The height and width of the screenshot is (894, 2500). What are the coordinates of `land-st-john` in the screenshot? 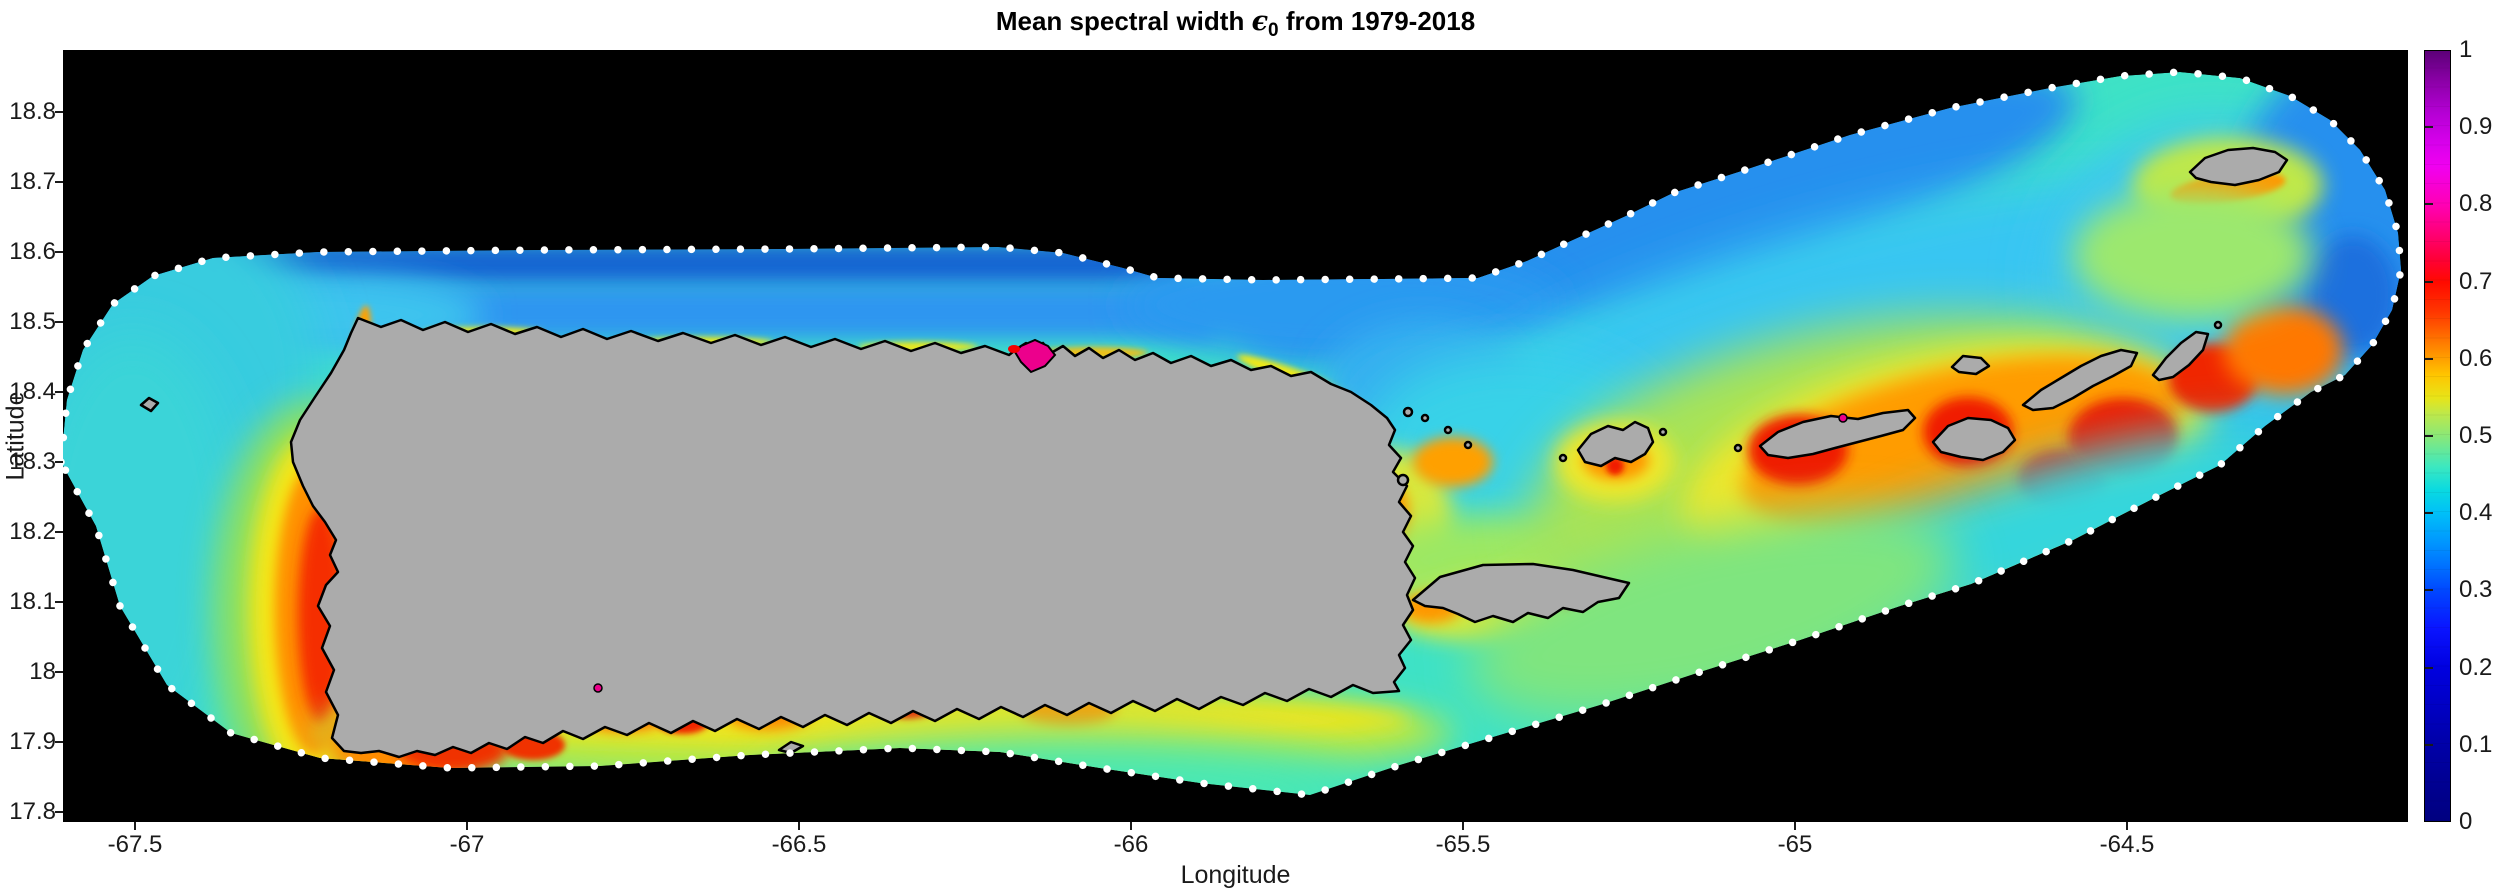 It's located at (1974, 439).